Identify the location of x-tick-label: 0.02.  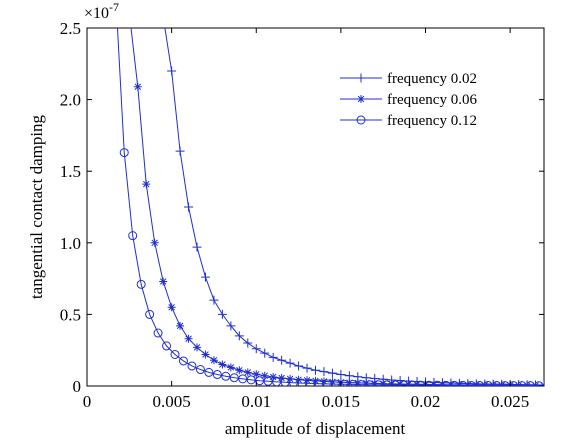
(426, 401).